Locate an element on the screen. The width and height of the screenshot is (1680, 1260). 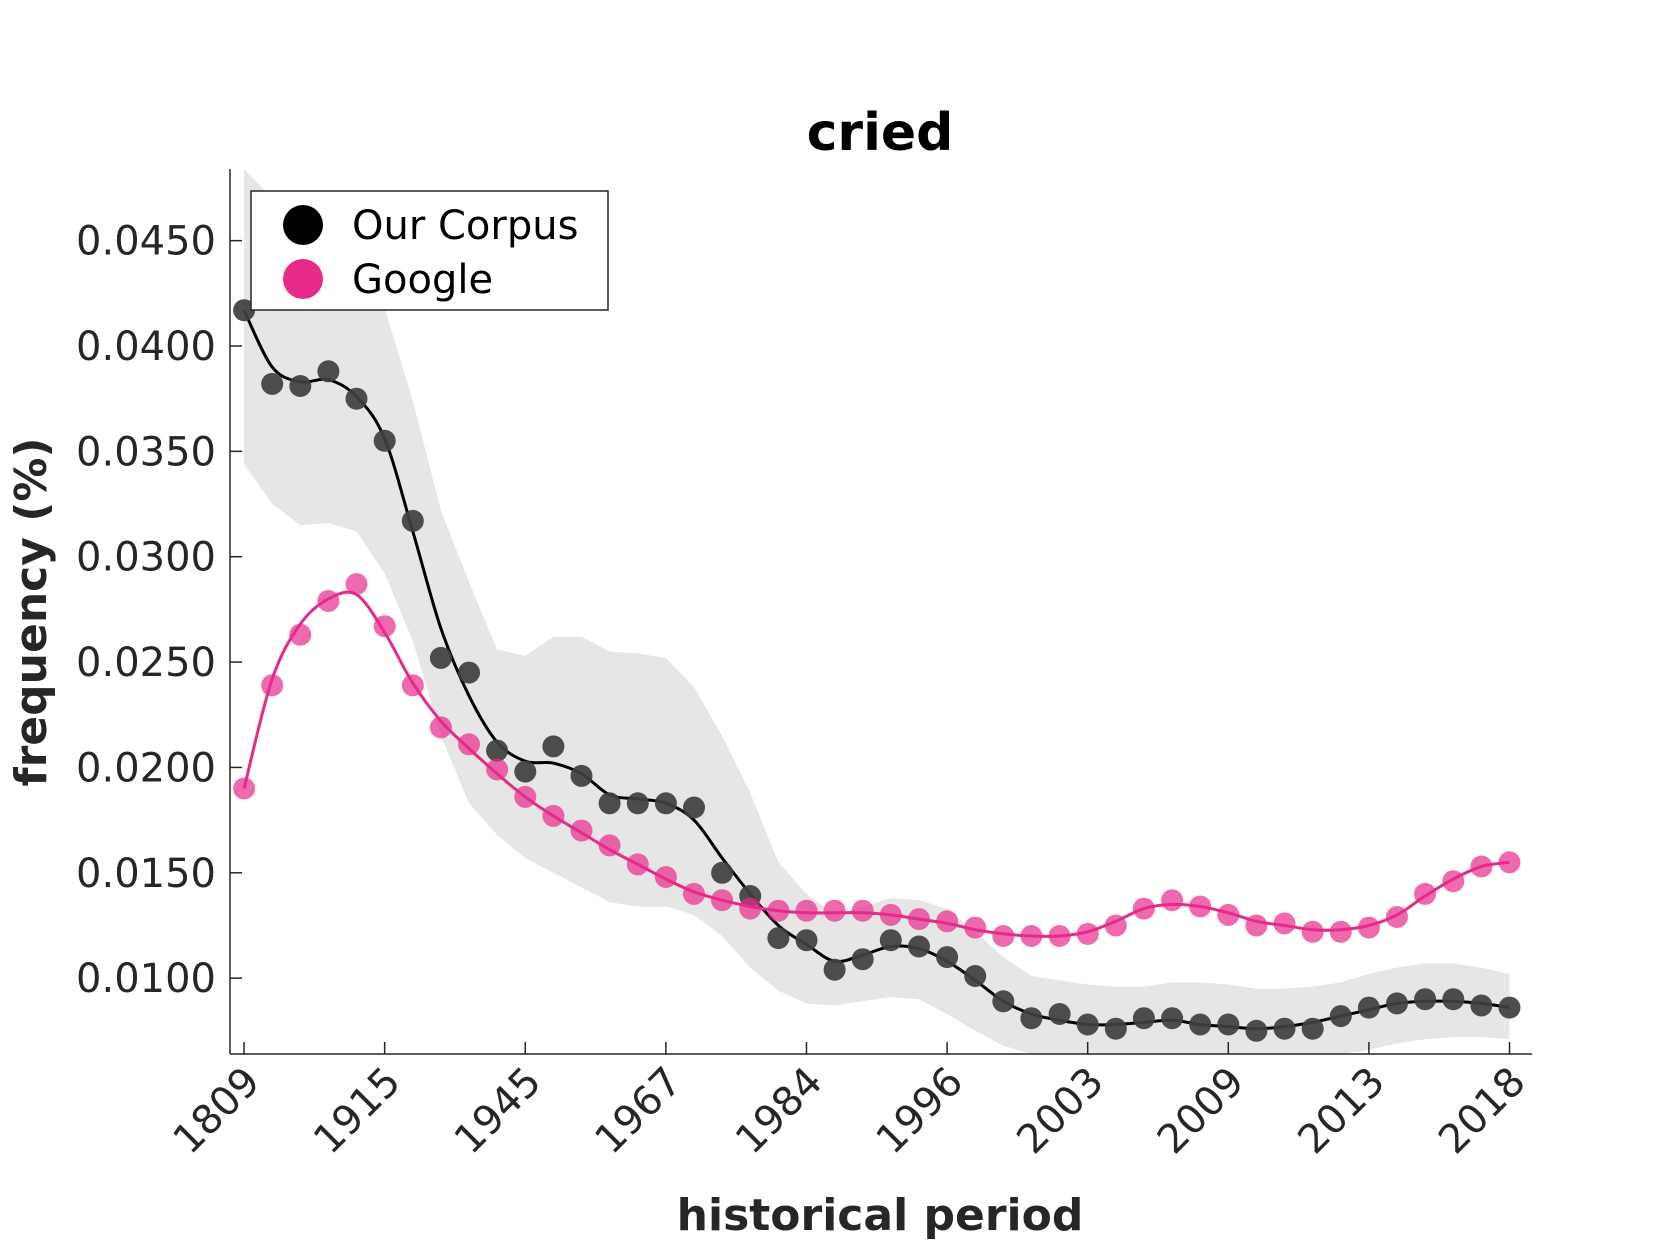
y-tick-label: 0.0150 is located at coordinates (146, 874).